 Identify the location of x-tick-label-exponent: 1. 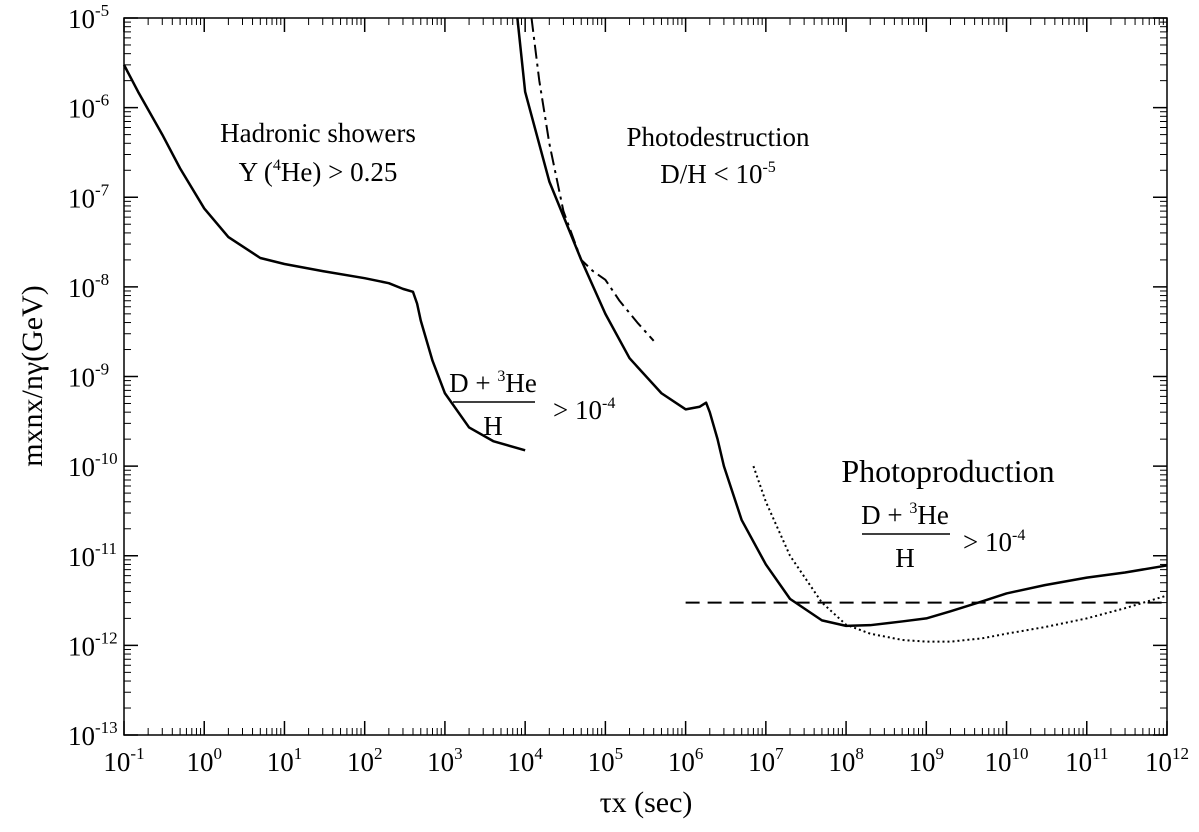
(298, 753).